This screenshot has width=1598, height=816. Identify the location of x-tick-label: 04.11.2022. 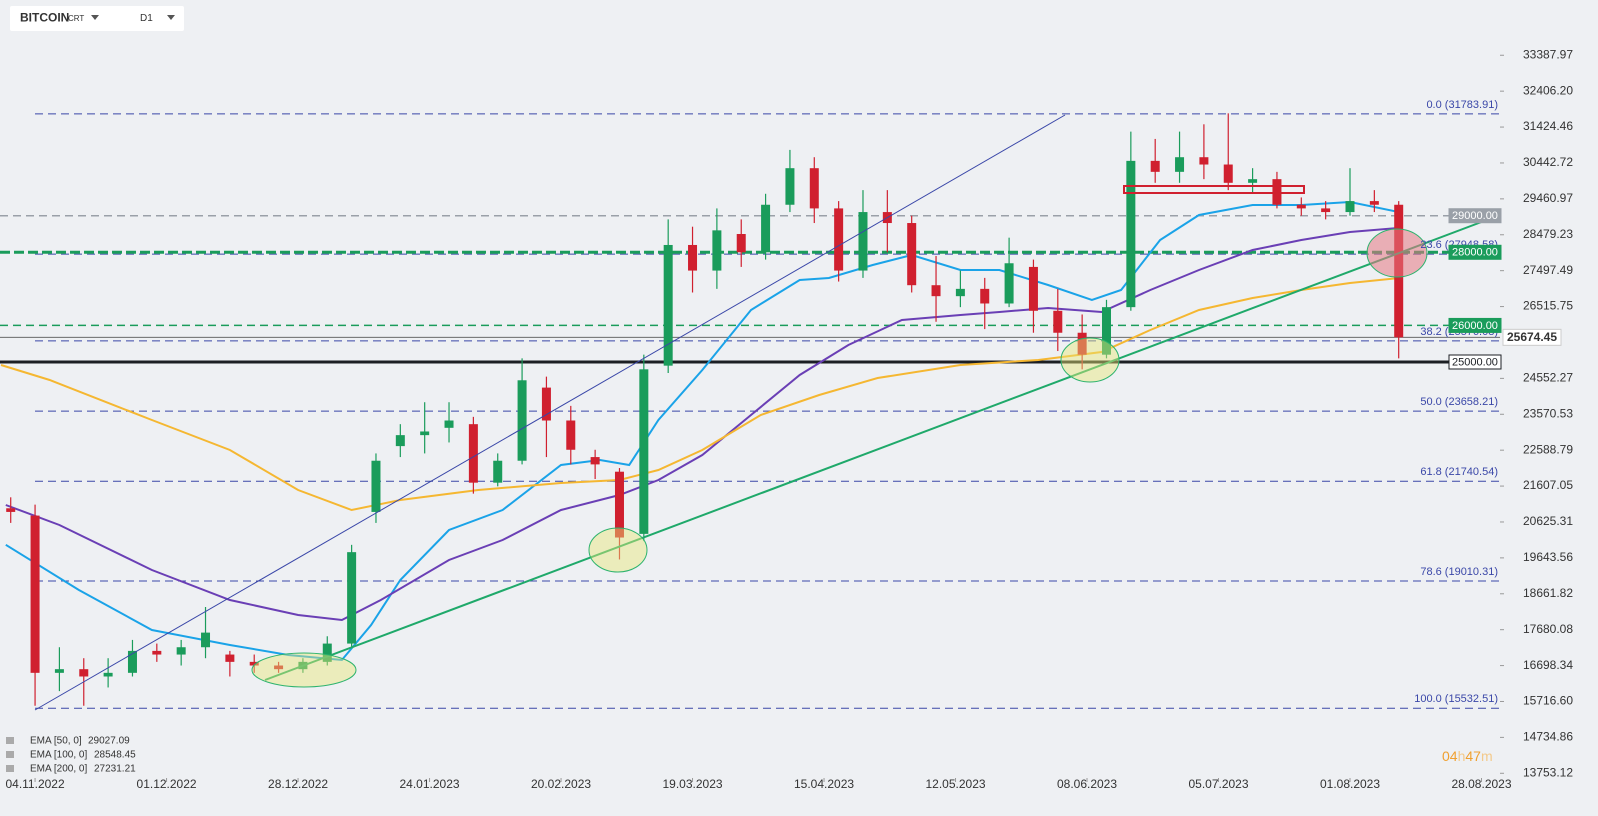
(34, 784).